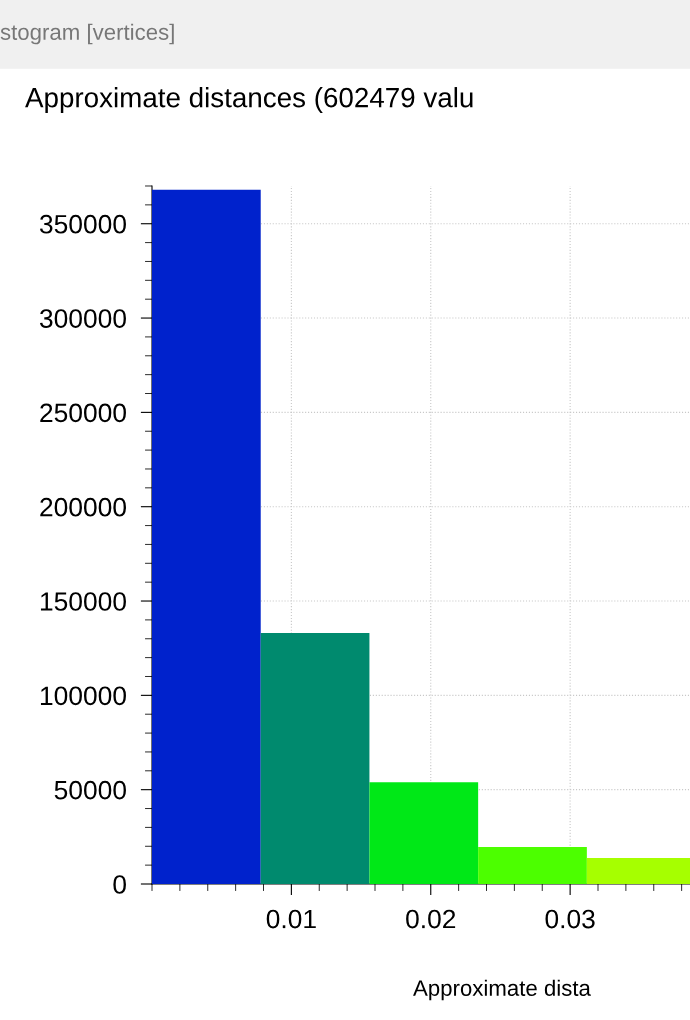  I want to click on y-tick-label: 0, so click(119, 884).